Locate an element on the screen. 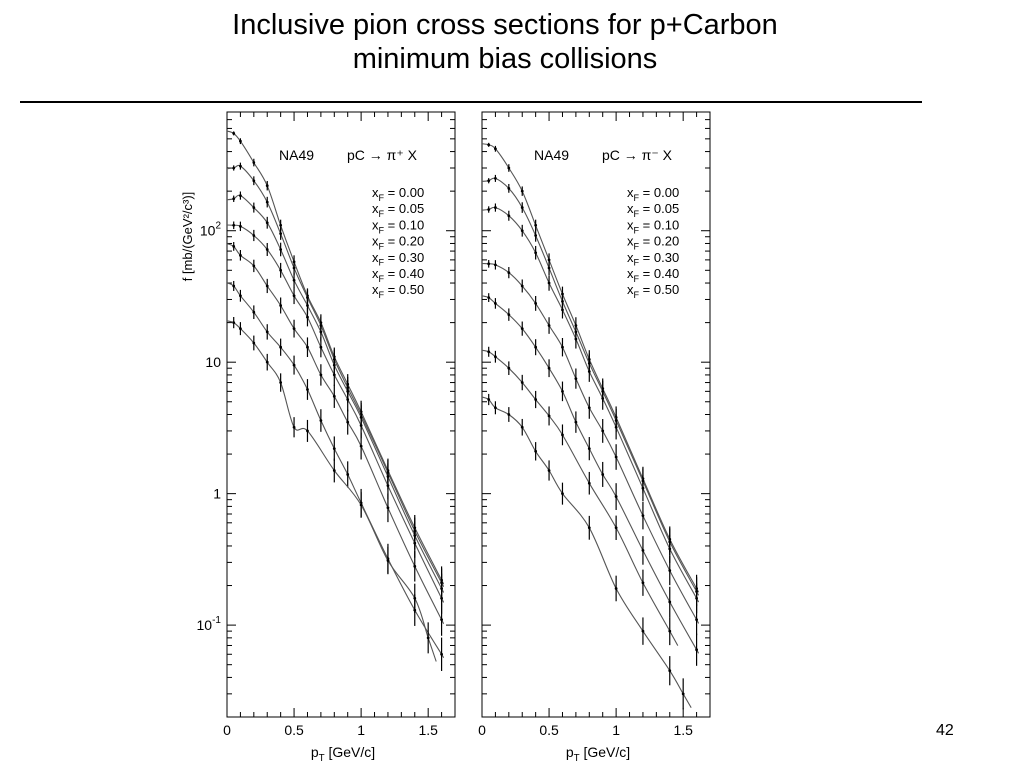 This screenshot has height=768, width=1024. legend-entry: xF = 0.05 is located at coordinates (398, 210).